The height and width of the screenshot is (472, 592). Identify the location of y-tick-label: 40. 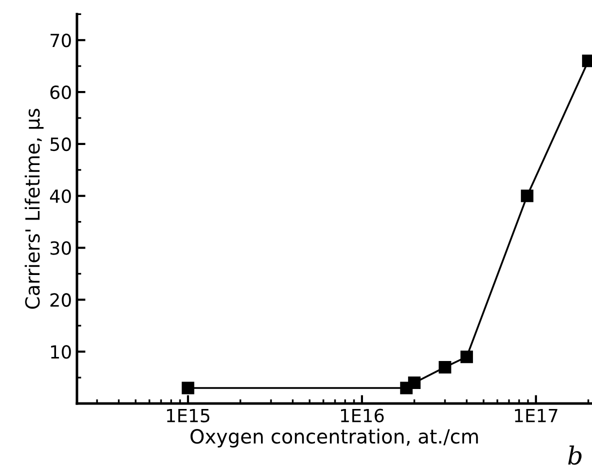
(60, 196).